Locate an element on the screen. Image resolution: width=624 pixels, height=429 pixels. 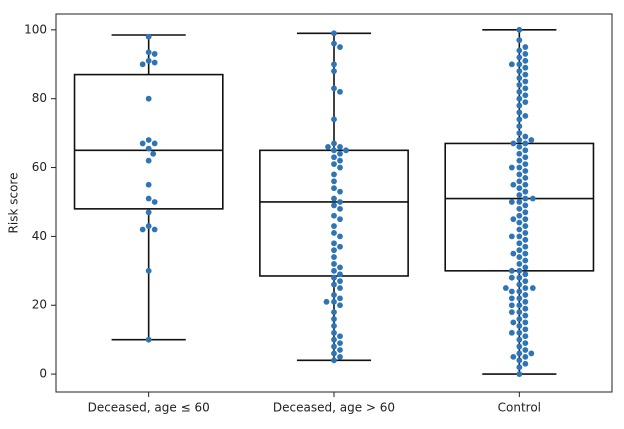
x-tick-label: Control is located at coordinates (519, 408).